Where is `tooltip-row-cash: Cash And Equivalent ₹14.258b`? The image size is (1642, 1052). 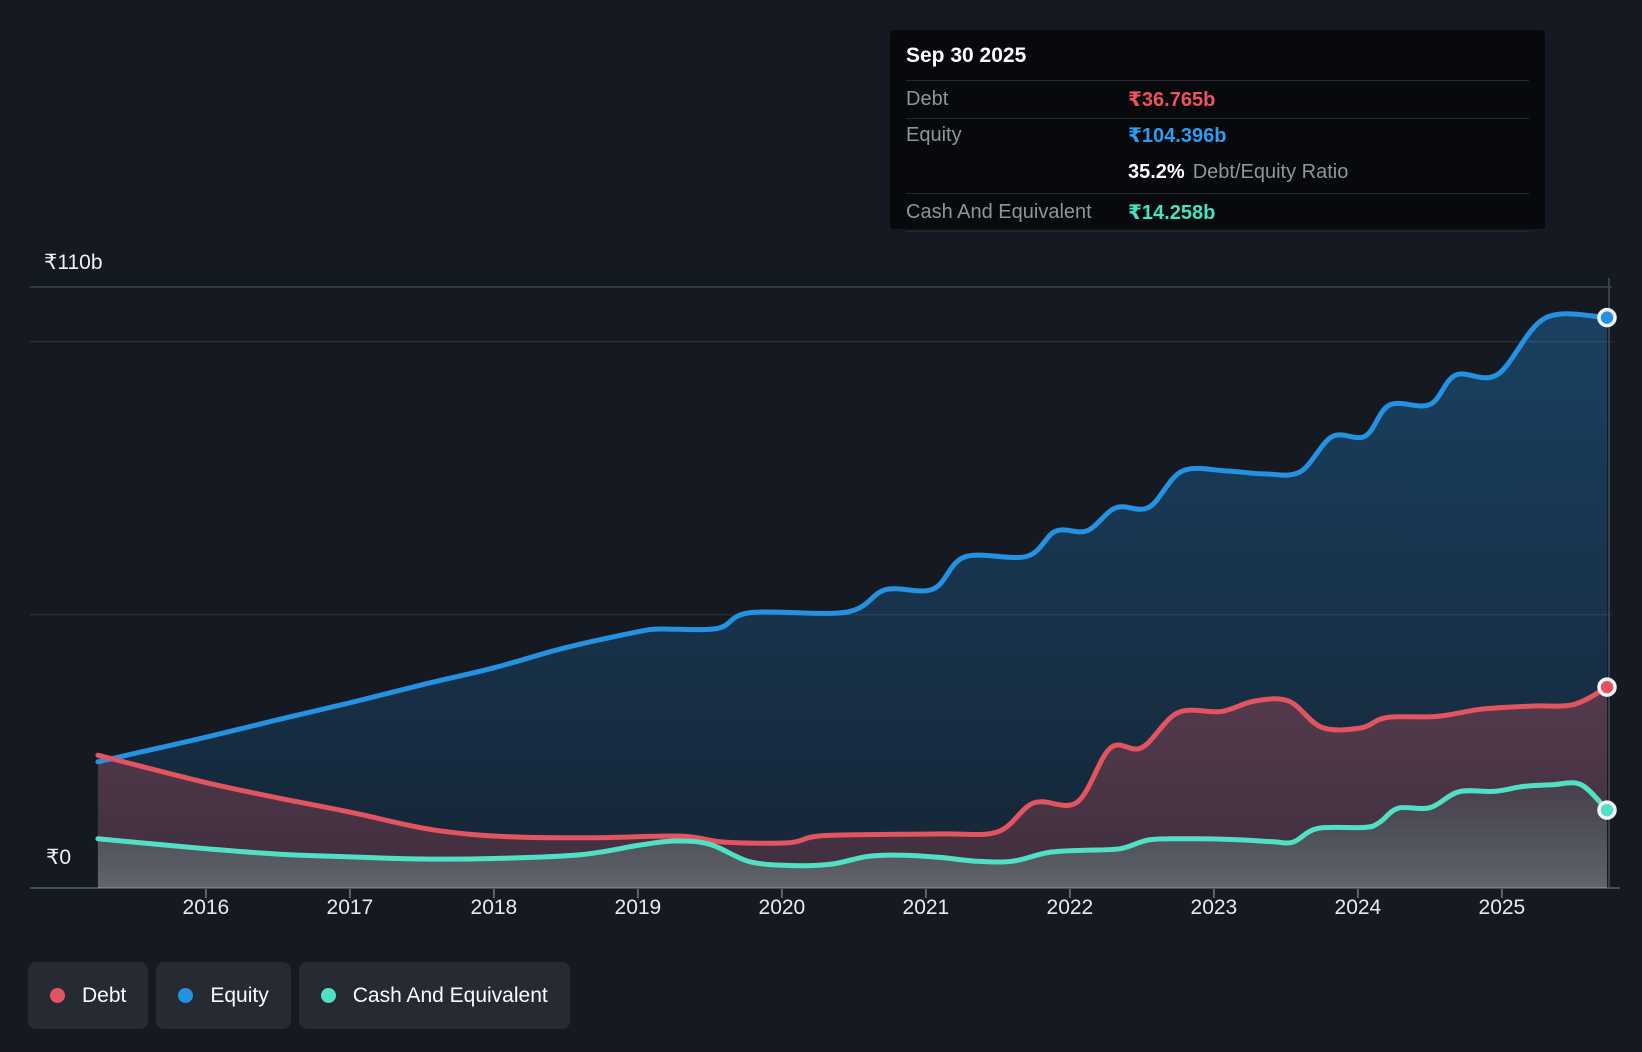
tooltip-row-cash: Cash And Equivalent ₹14.258b is located at coordinates (1217, 213).